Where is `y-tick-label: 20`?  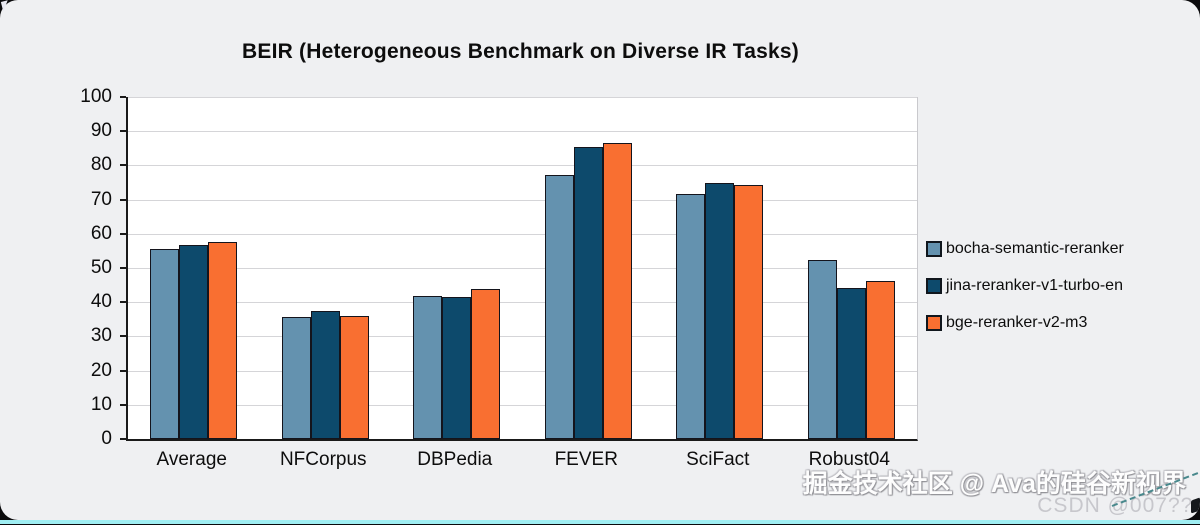
y-tick-label: 20 is located at coordinates (101, 370).